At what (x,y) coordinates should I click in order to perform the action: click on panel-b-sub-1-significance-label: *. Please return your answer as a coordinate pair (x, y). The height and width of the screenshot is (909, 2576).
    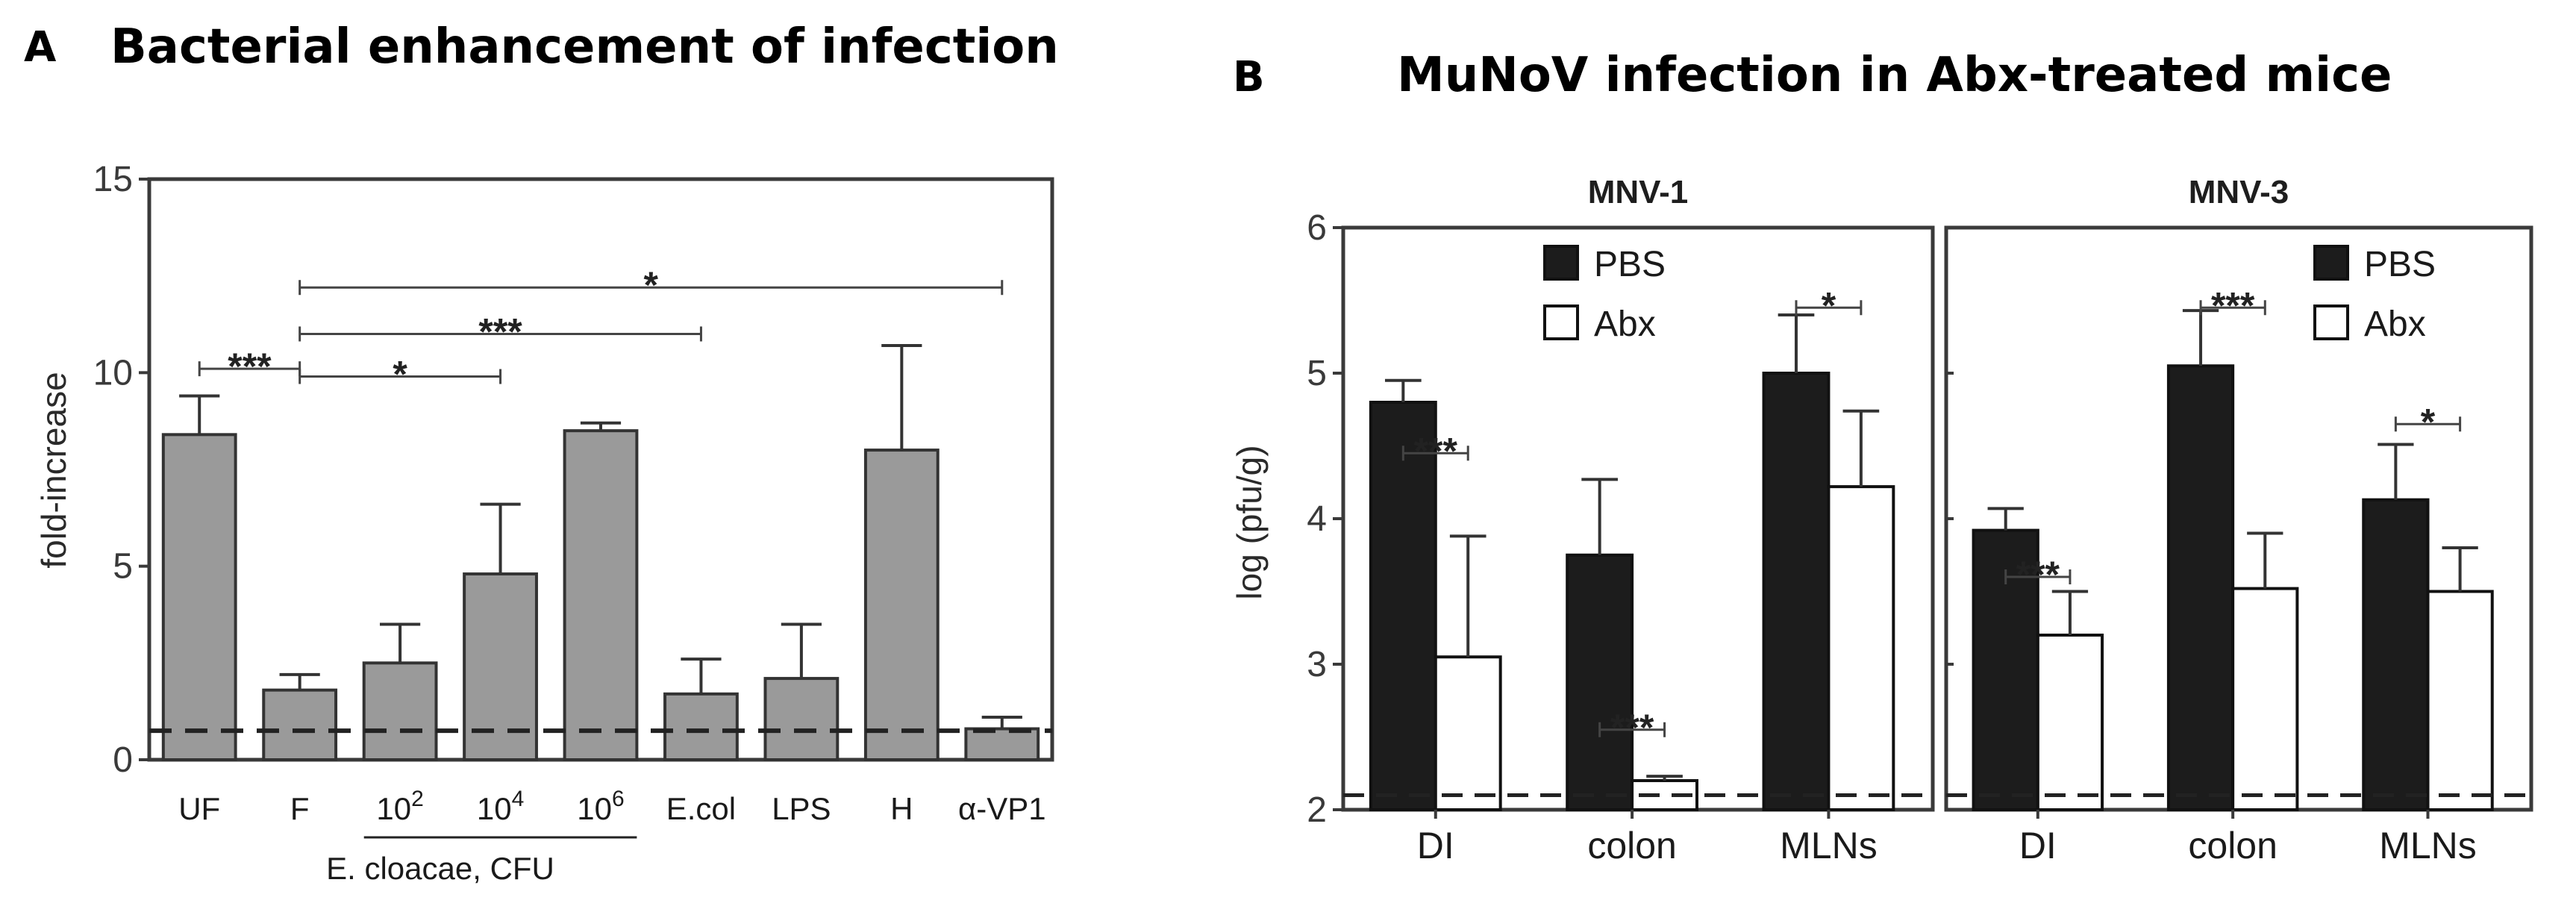
    Looking at the image, I should click on (1829, 305).